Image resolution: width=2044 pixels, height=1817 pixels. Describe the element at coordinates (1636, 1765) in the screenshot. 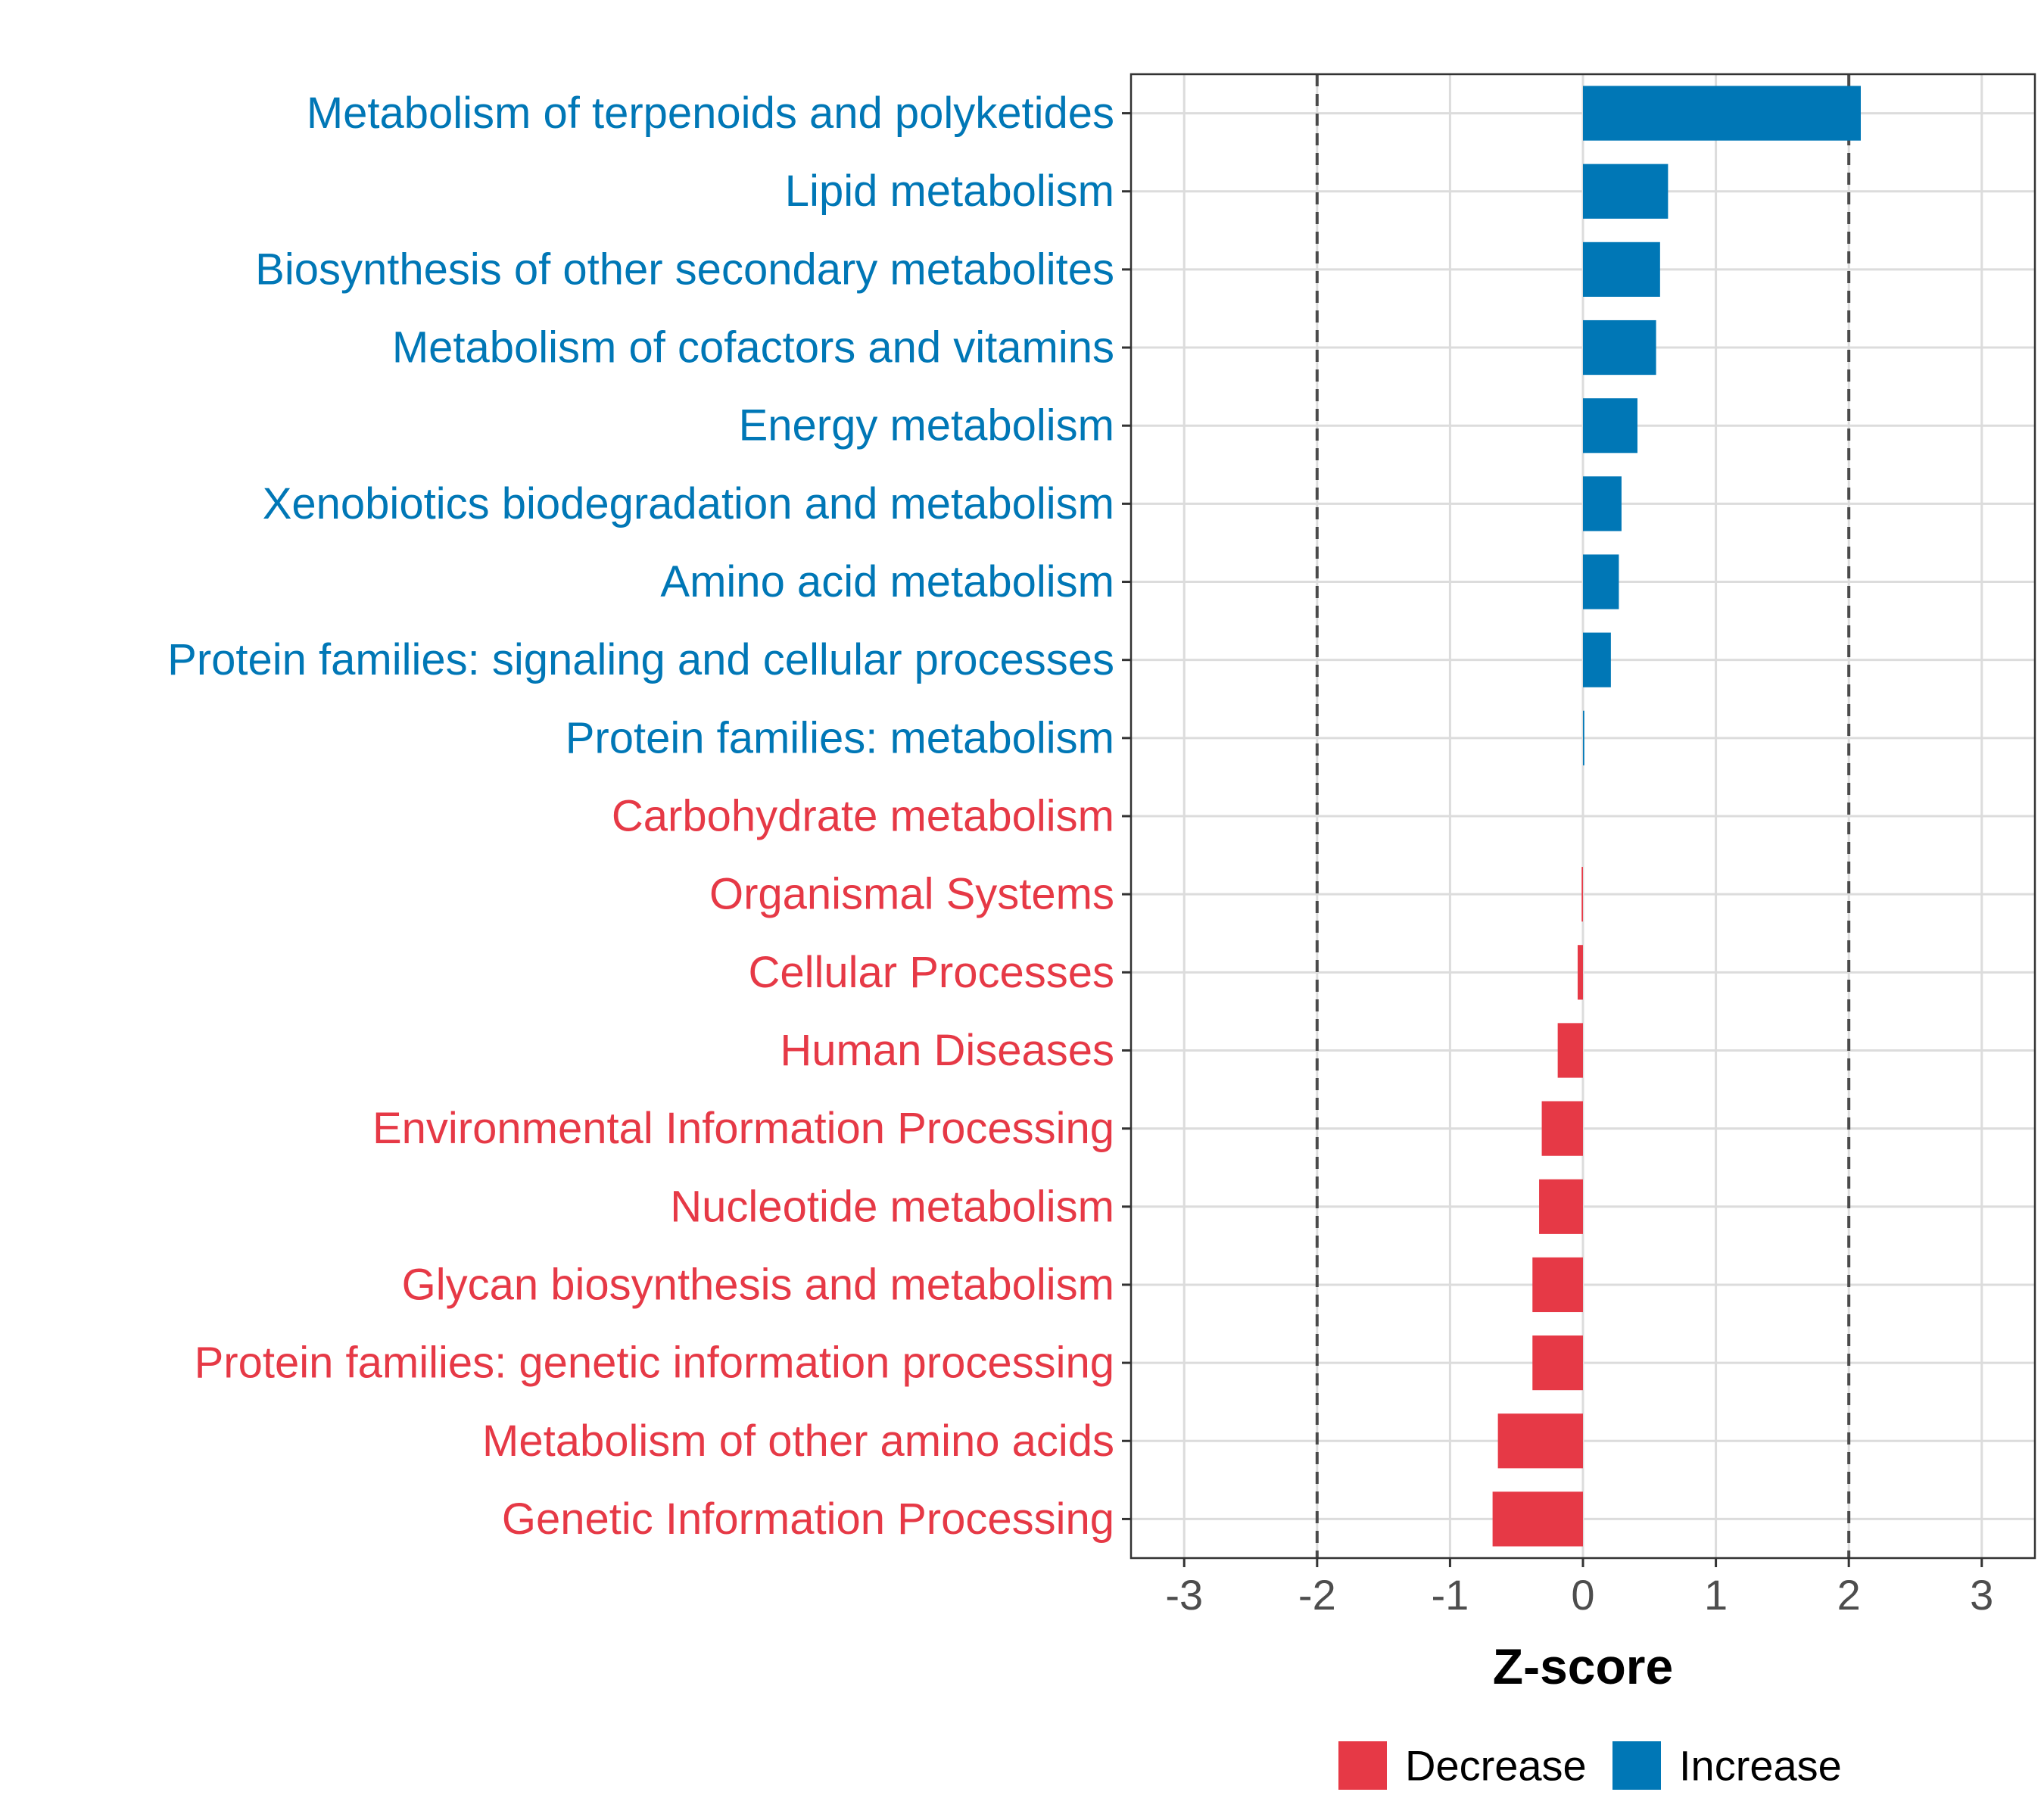

I see `legend-swatch-increase` at that location.